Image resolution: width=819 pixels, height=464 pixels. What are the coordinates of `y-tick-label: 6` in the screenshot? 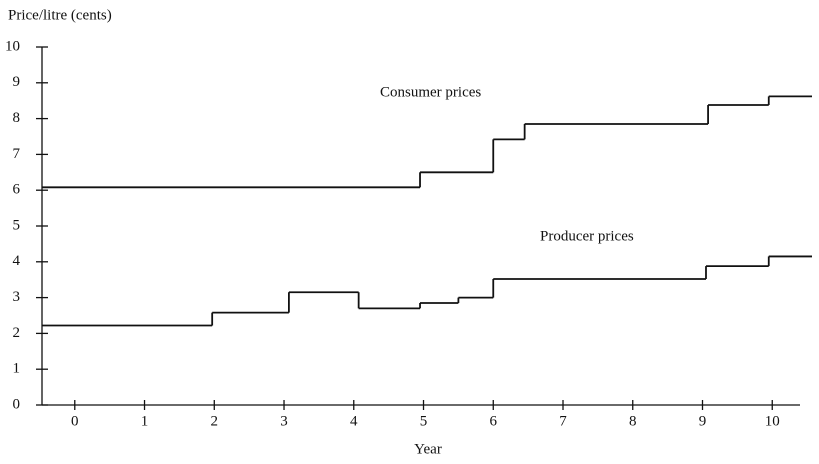 It's located at (17, 190).